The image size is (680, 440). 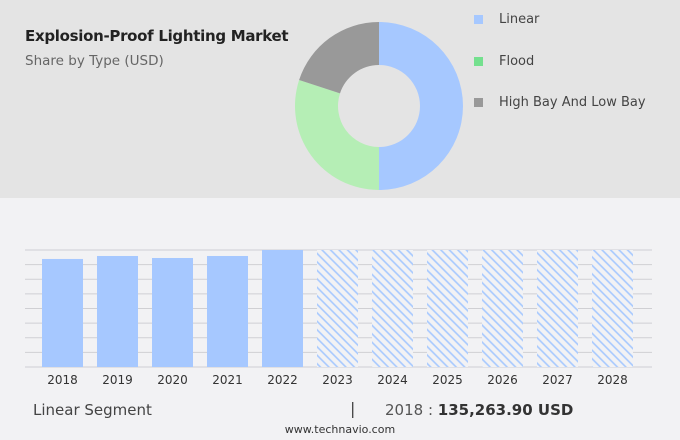 What do you see at coordinates (392, 308) in the screenshot?
I see `forecast-bar-2024` at bounding box center [392, 308].